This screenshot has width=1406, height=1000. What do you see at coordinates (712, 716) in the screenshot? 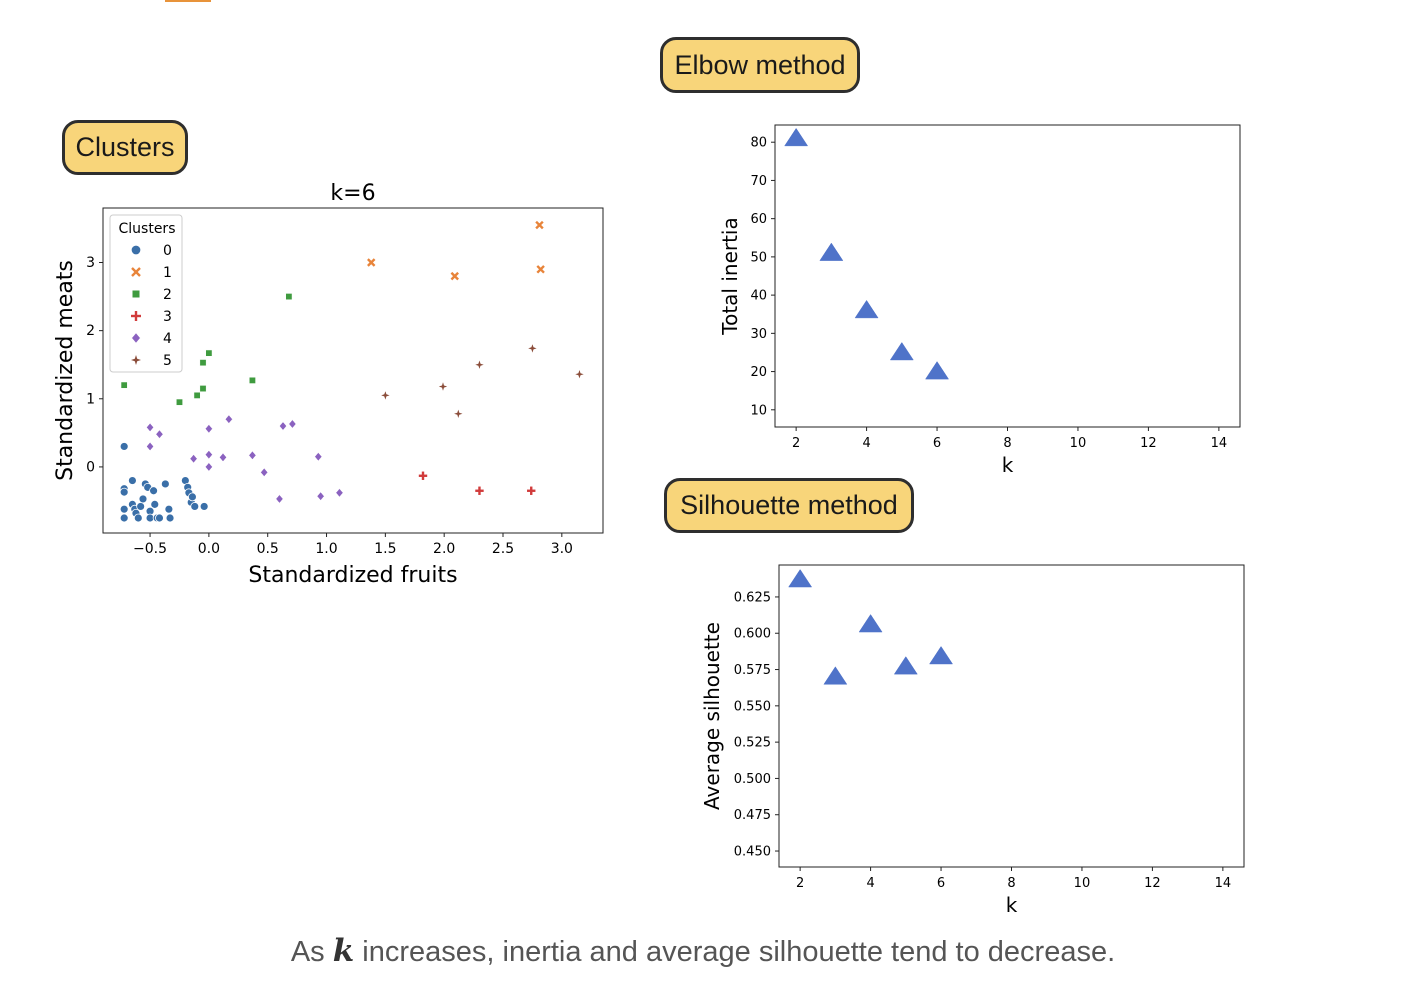
I see `silhouette-y-axis-label: Average silhouette` at bounding box center [712, 716].